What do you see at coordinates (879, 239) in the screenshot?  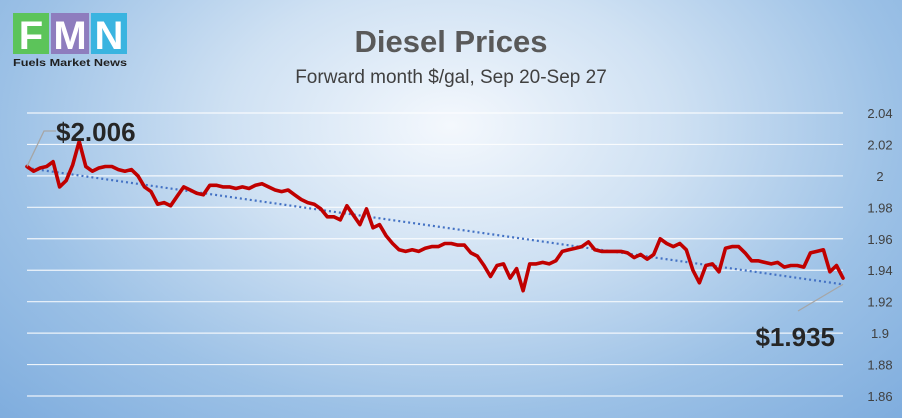 I see `y-tick-label: 1.96` at bounding box center [879, 239].